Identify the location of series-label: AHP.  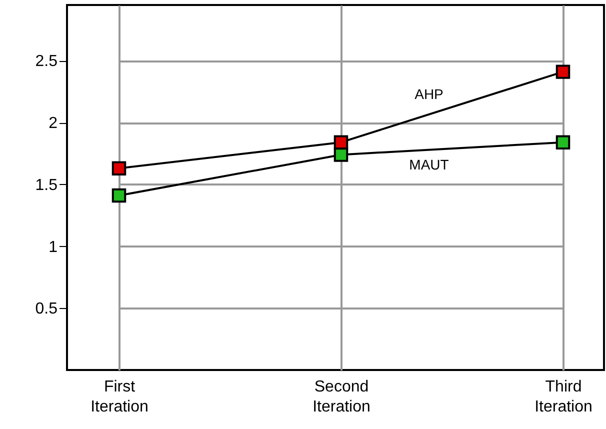
(429, 94).